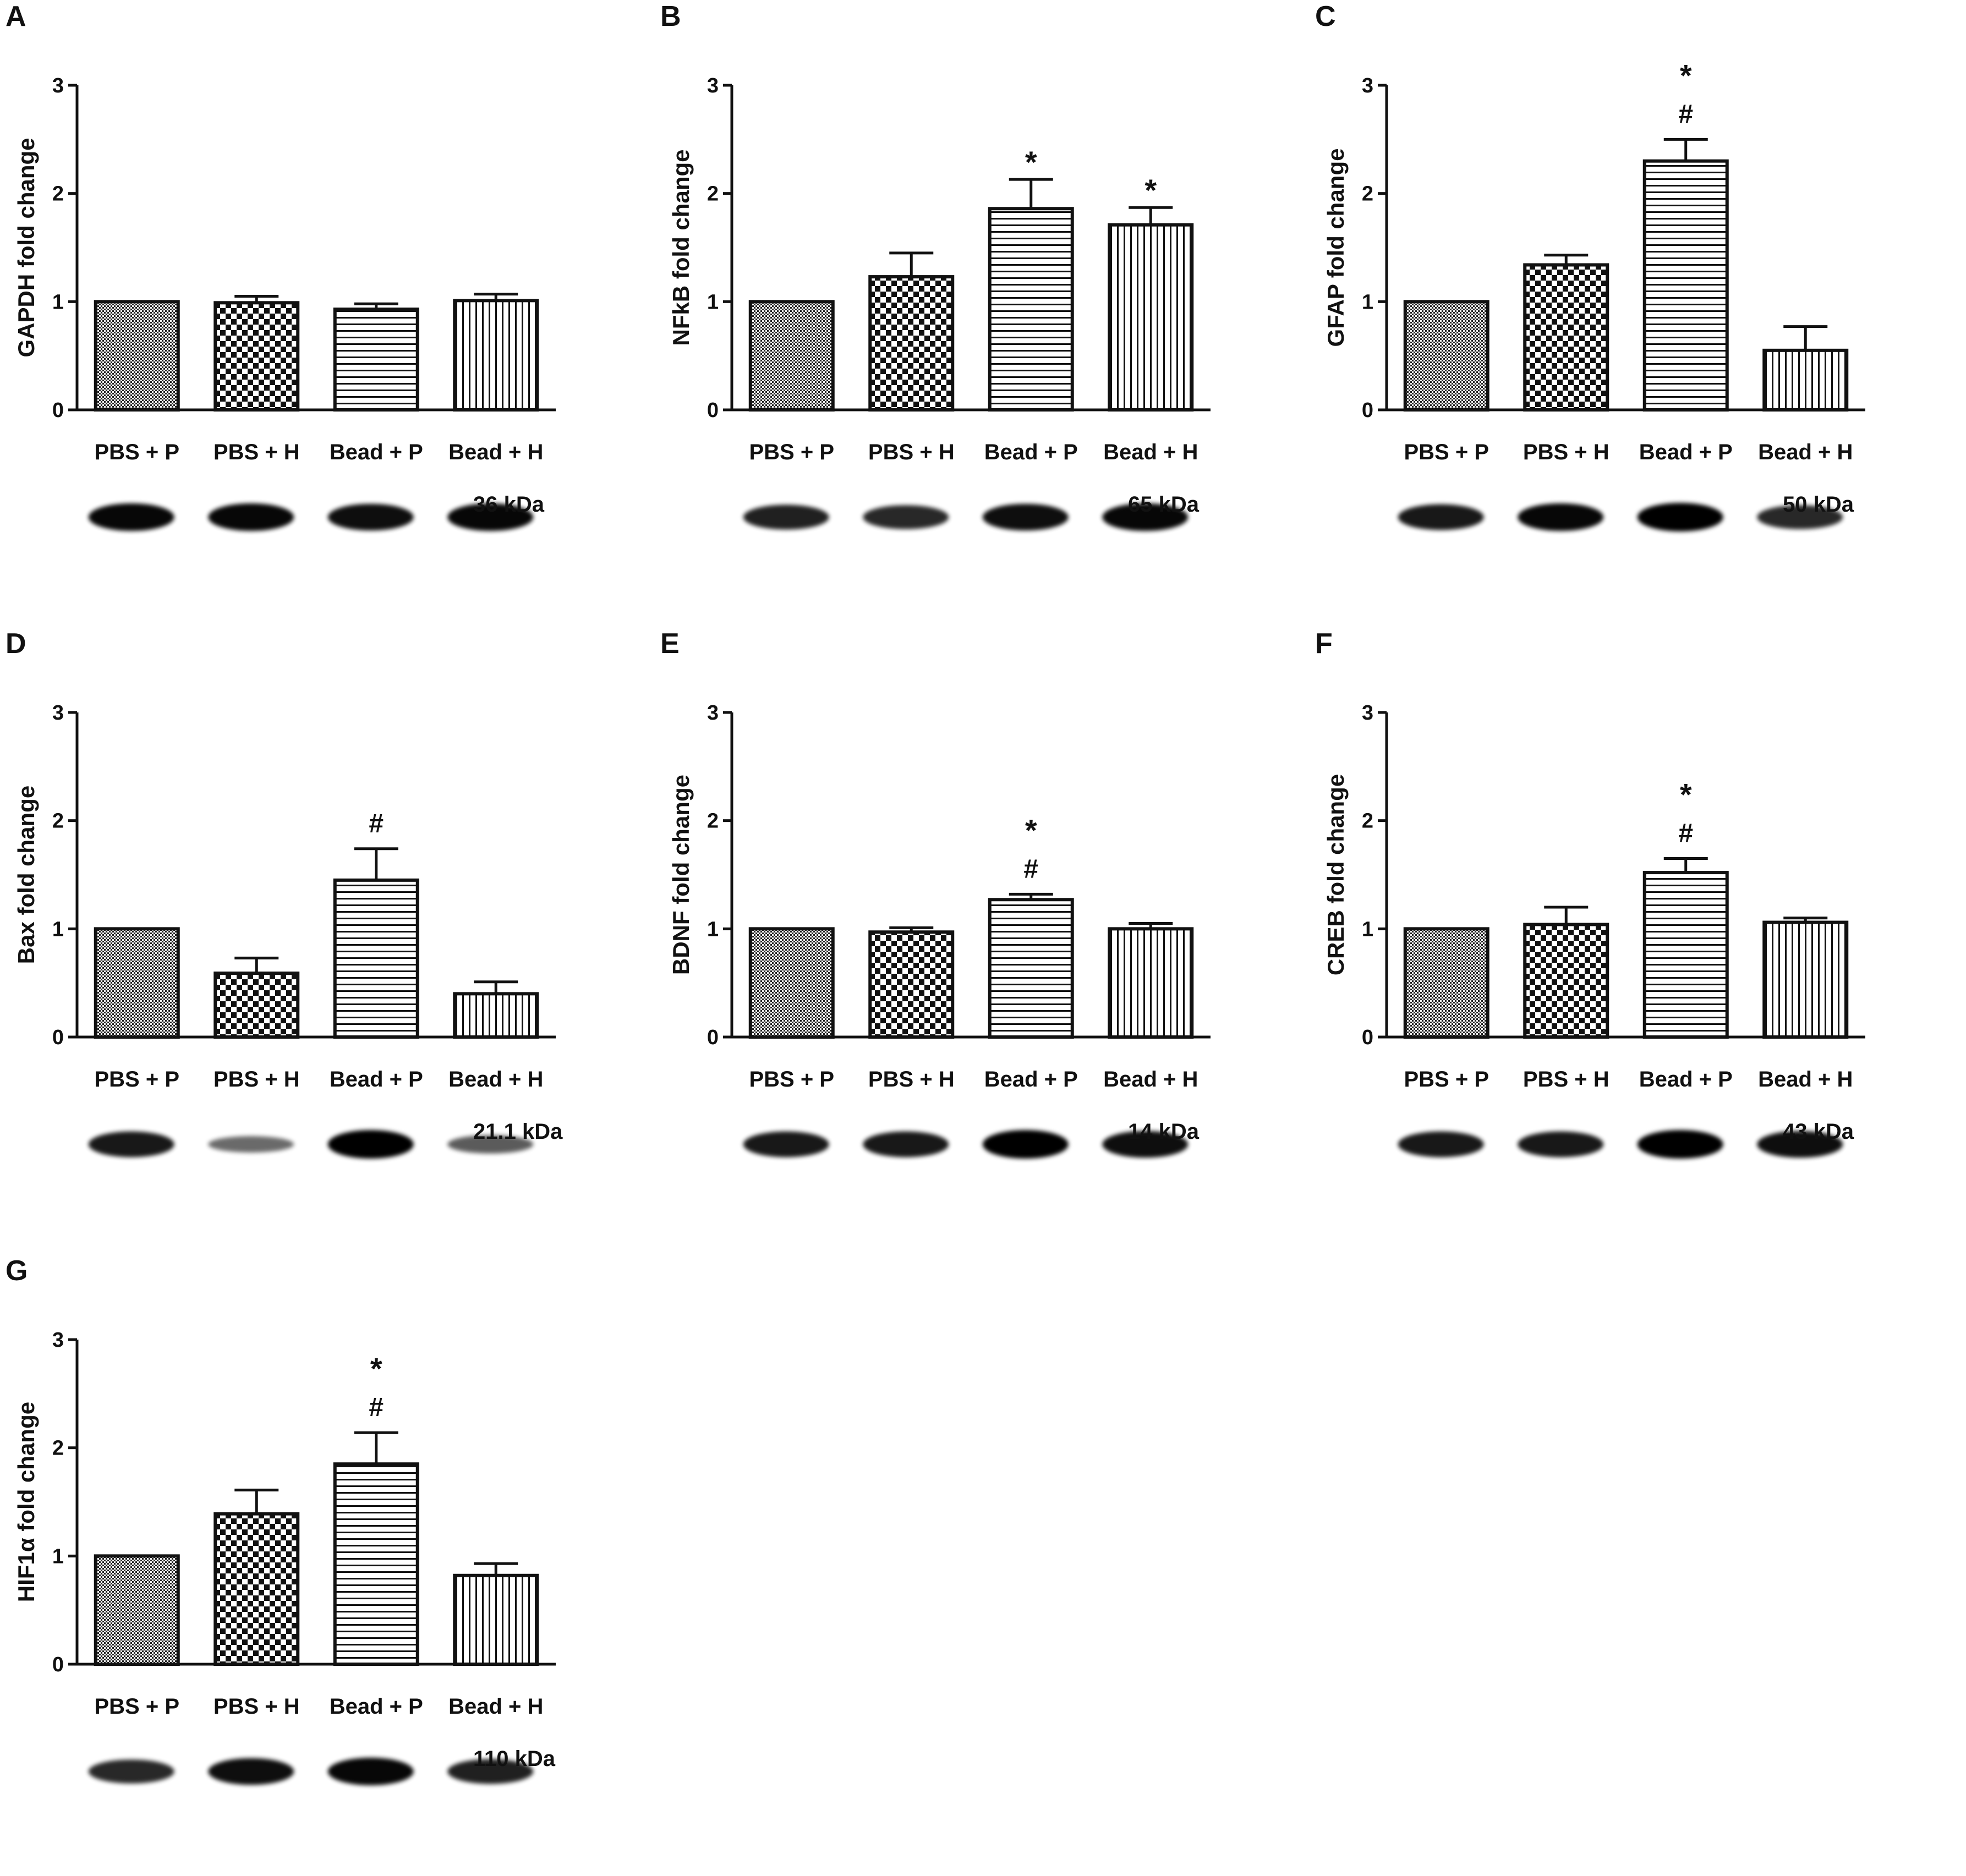 This screenshot has width=1966, height=1876. Describe the element at coordinates (1336, 248) in the screenshot. I see `y-axis-label: GFAP fold change` at that location.